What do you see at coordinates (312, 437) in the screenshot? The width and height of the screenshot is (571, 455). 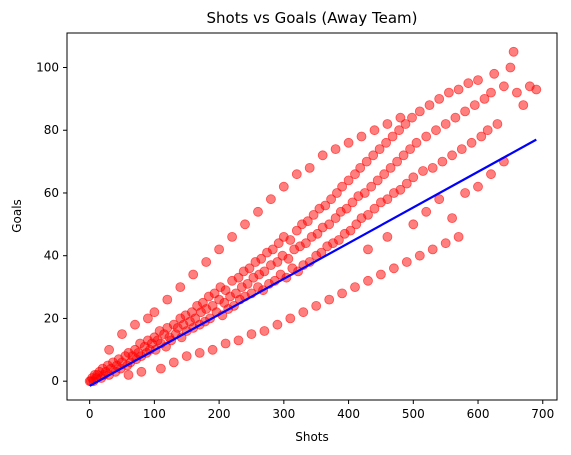 I see `x-axis-label: Shots` at bounding box center [312, 437].